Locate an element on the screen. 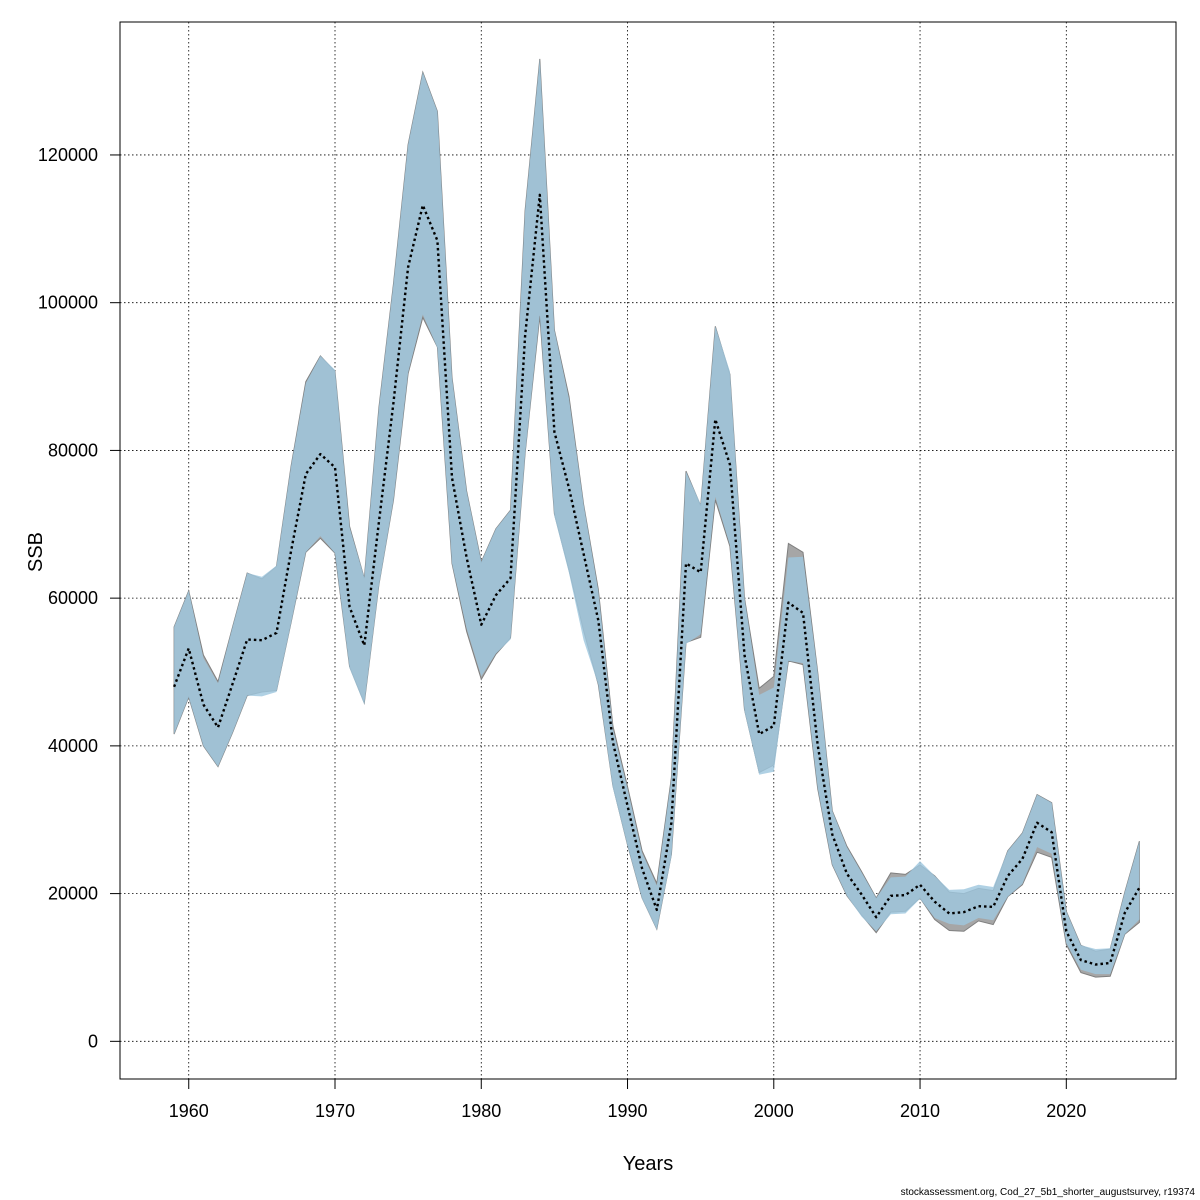  y-tick-label-0: 0 is located at coordinates (93, 1041).